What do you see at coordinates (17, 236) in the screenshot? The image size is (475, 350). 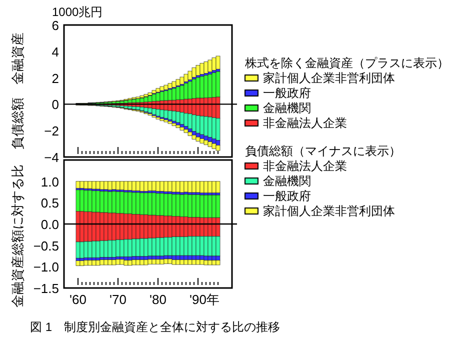 I see `y-axis-title: 金融資産総額に対する比` at bounding box center [17, 236].